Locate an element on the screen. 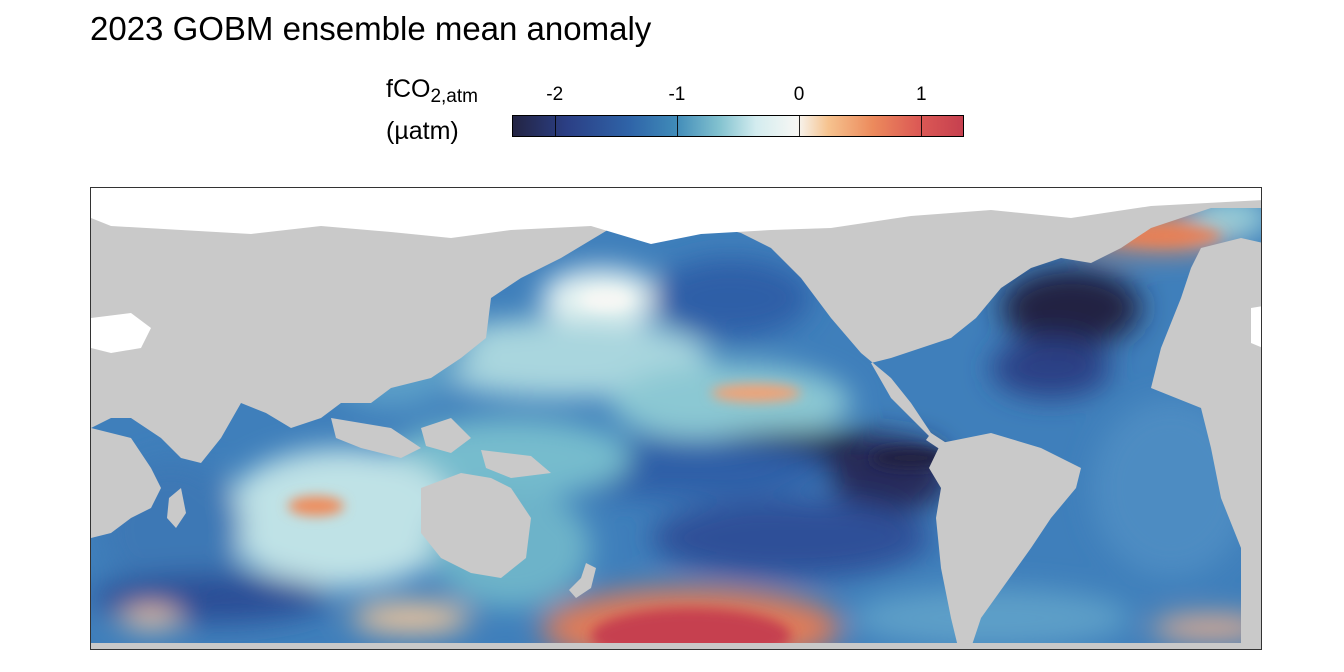 Image resolution: width=1344 pixels, height=672 pixels. colorbar-variable-label: fCO2,atm is located at coordinates (432, 91).